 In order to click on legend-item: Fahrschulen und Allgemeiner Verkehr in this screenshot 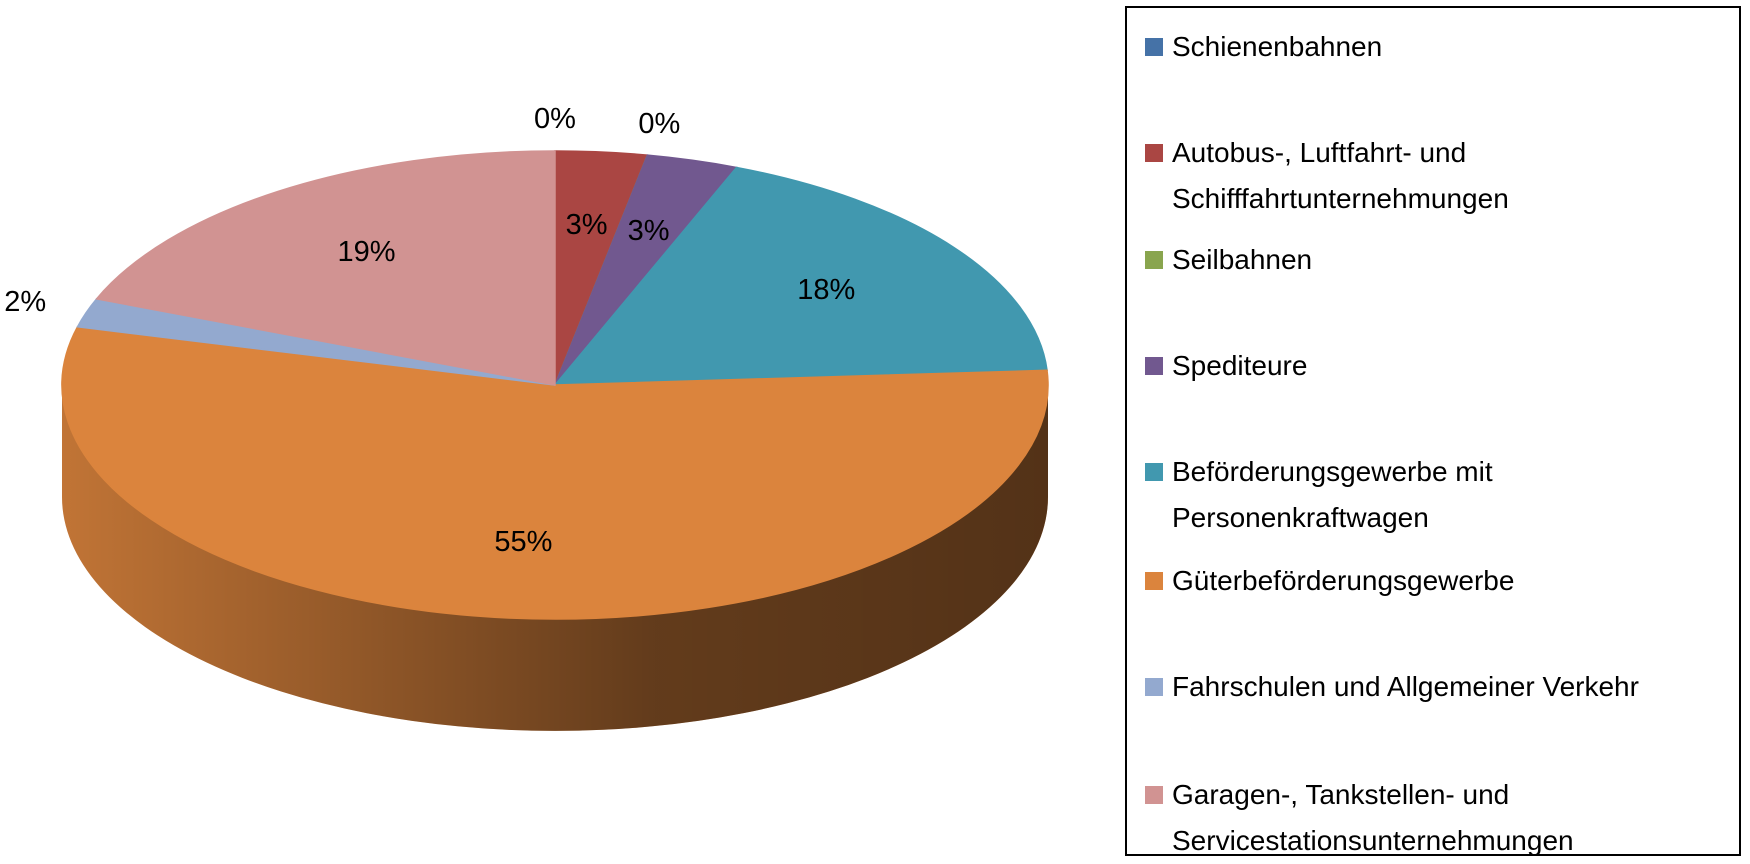, I will do `click(1435, 687)`.